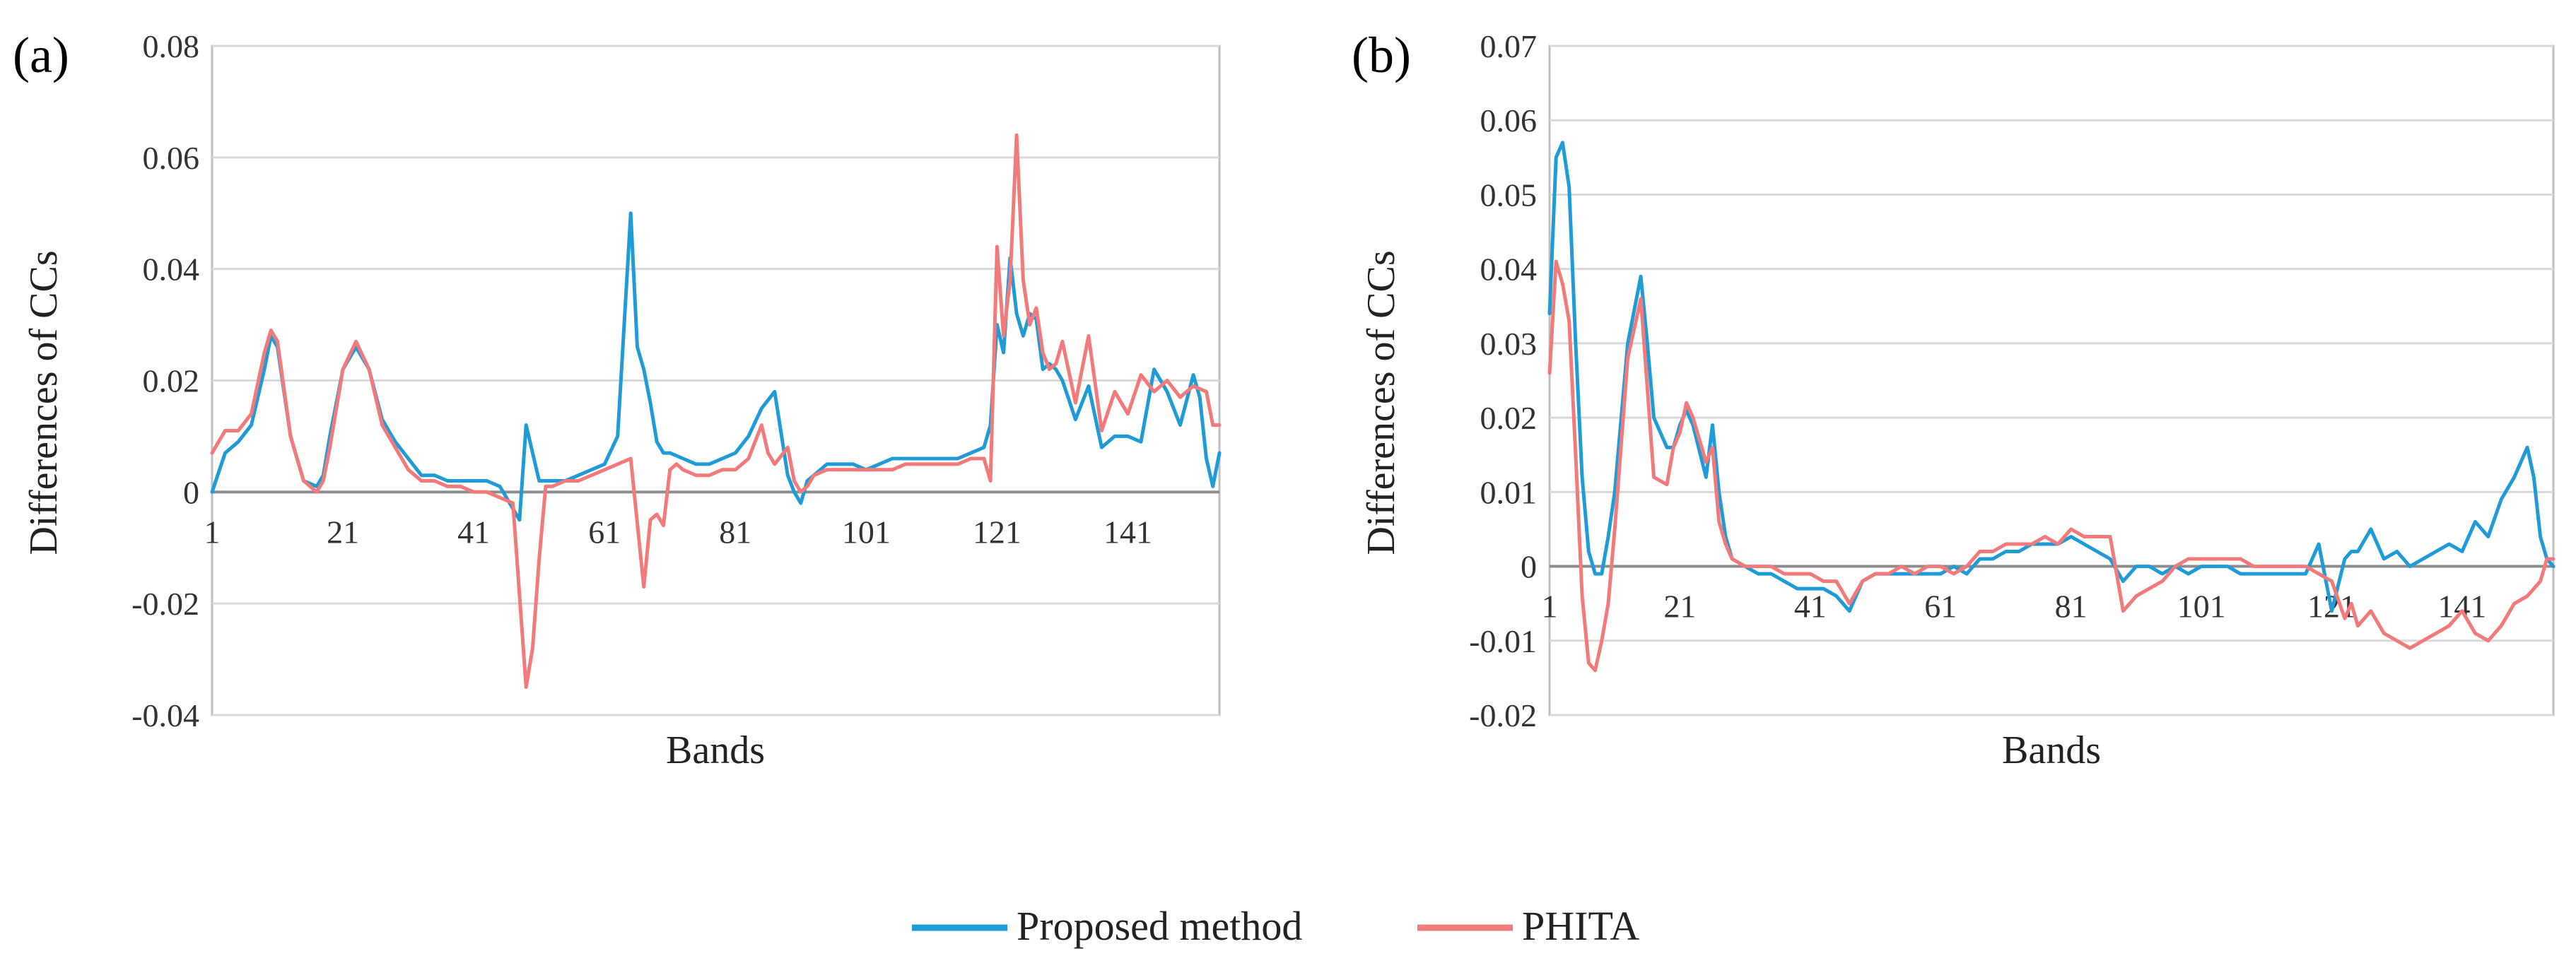 The height and width of the screenshot is (968, 2576). Describe the element at coordinates (1509, 492) in the screenshot. I see `y-tick-label: 0.01` at that location.